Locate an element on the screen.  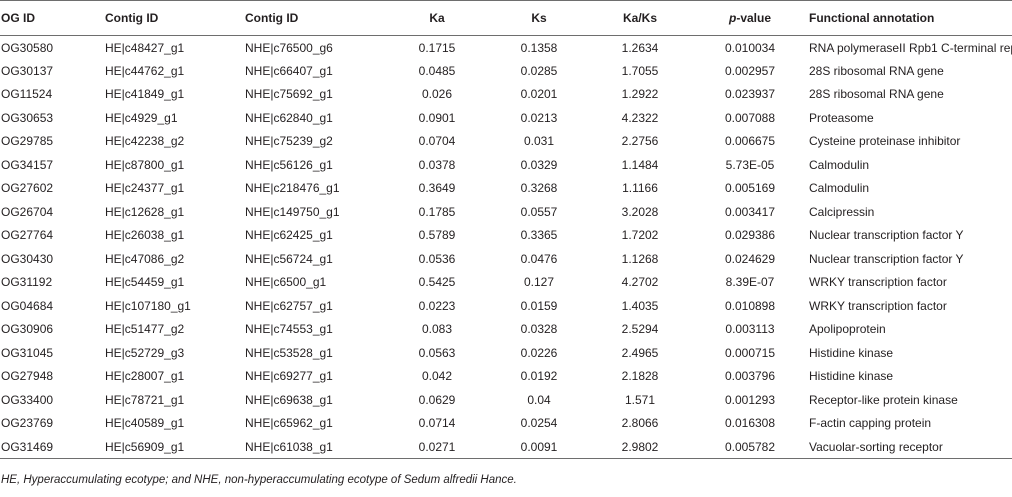
cell-ka-ks: 4.2702 is located at coordinates (640, 282).